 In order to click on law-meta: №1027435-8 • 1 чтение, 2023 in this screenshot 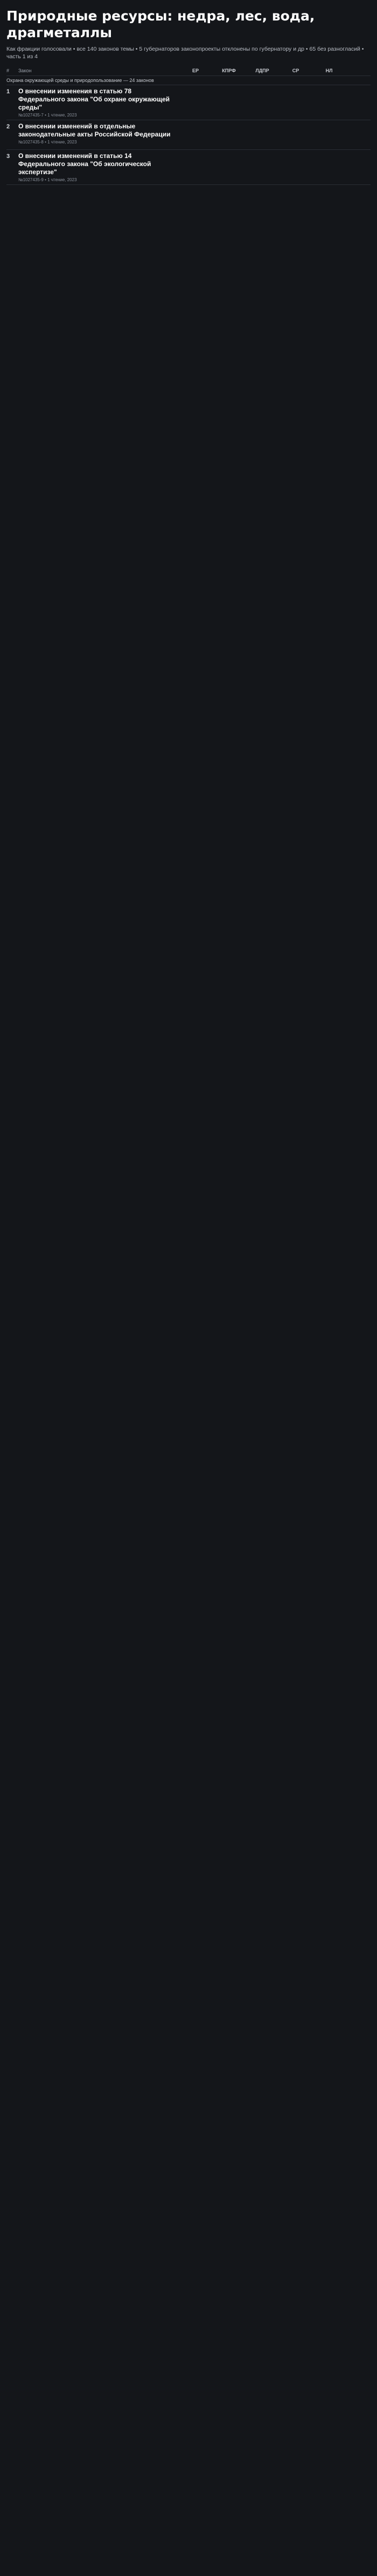, I will do `click(47, 143)`.